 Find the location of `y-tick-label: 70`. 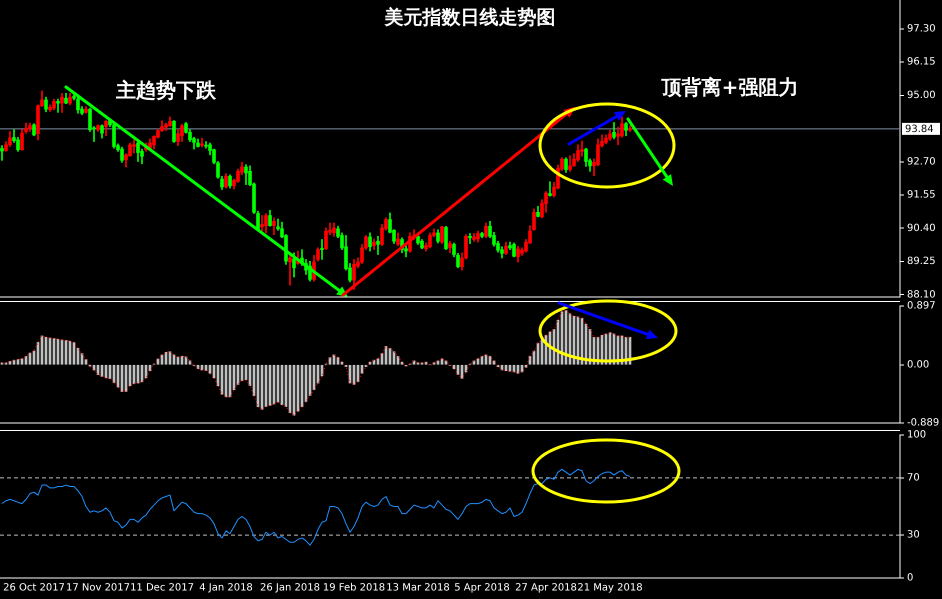

y-tick-label: 70 is located at coordinates (913, 478).